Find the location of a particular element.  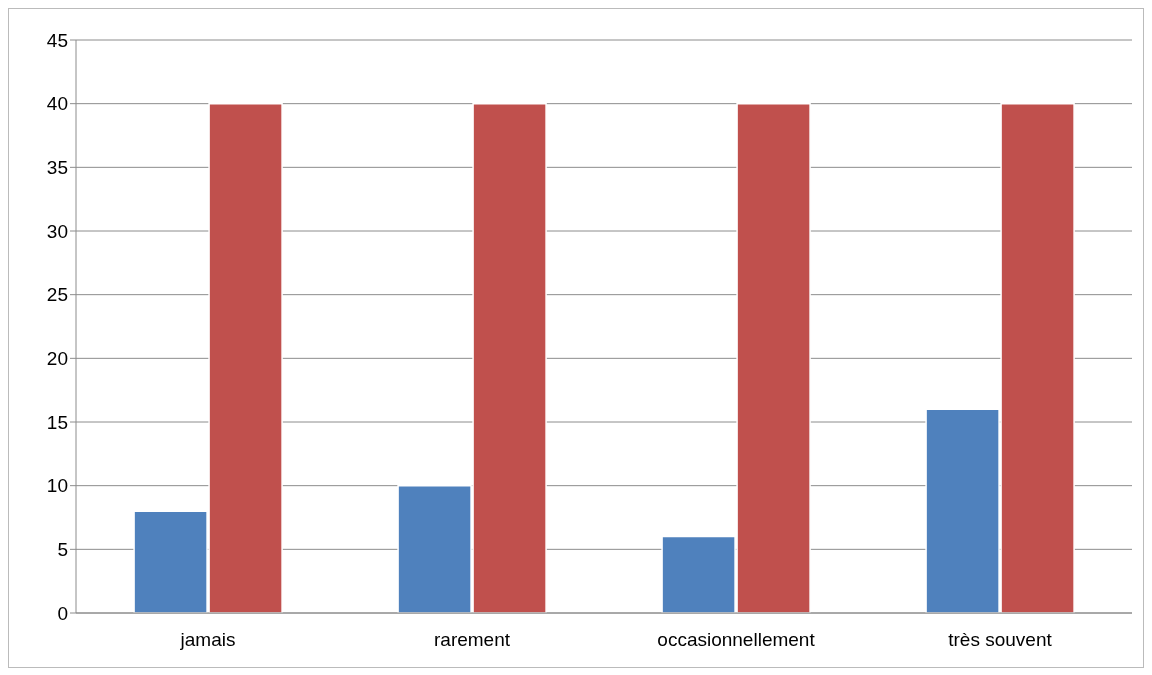

y-tick-label: 45 is located at coordinates (57, 40).